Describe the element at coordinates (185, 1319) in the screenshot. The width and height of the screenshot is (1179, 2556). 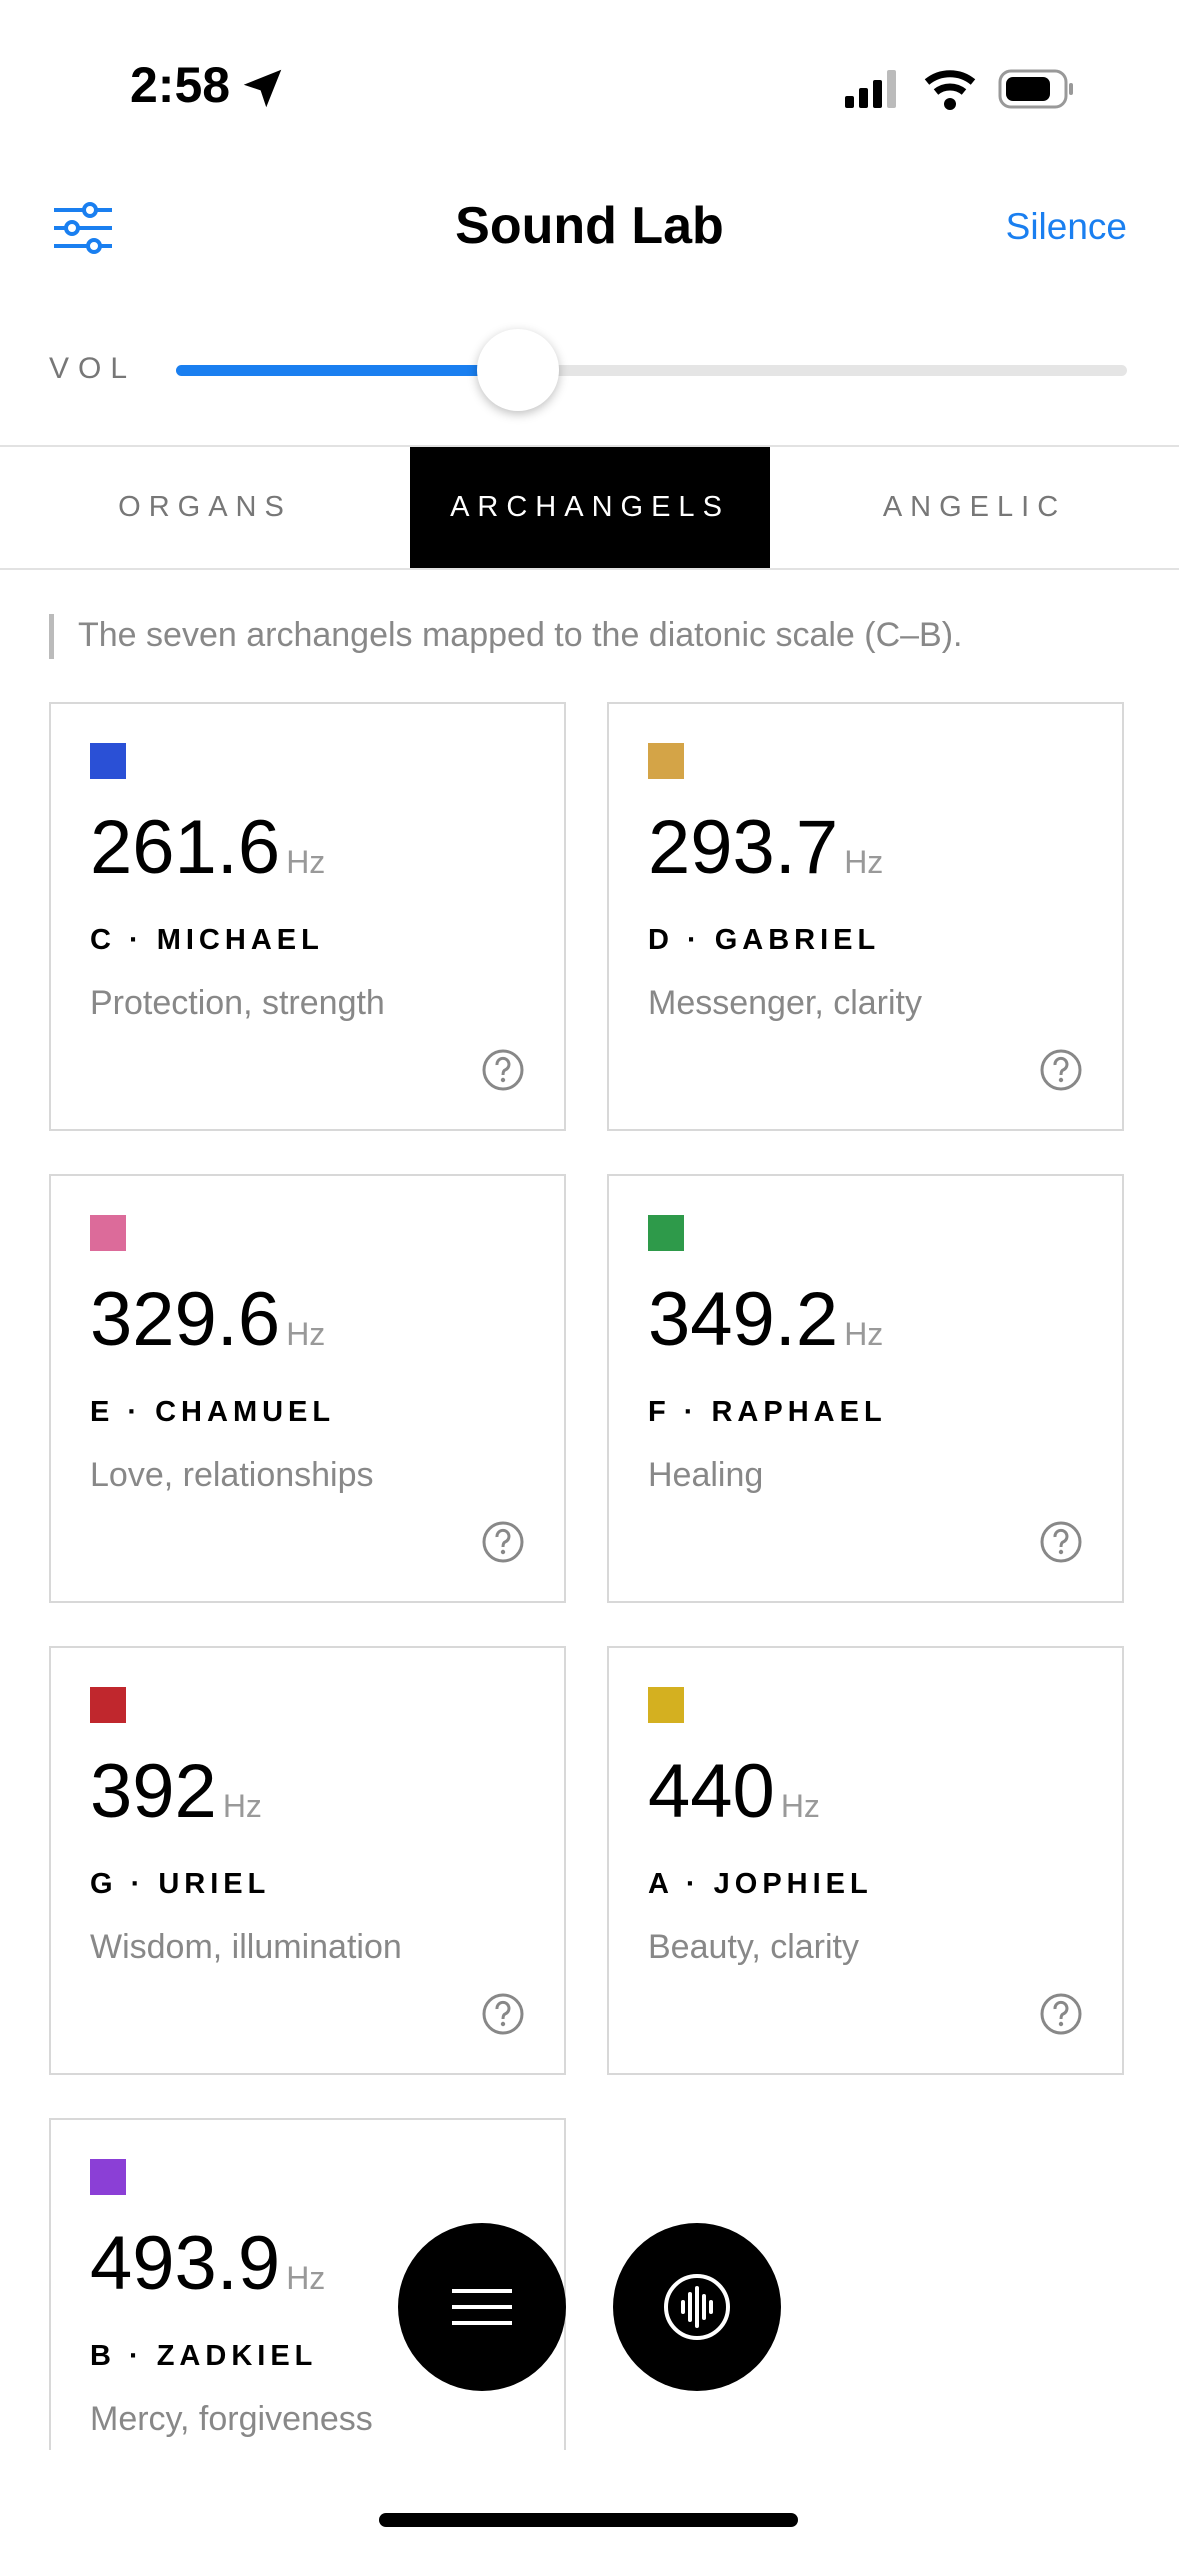
I see `frequency-value: 329.6` at that location.